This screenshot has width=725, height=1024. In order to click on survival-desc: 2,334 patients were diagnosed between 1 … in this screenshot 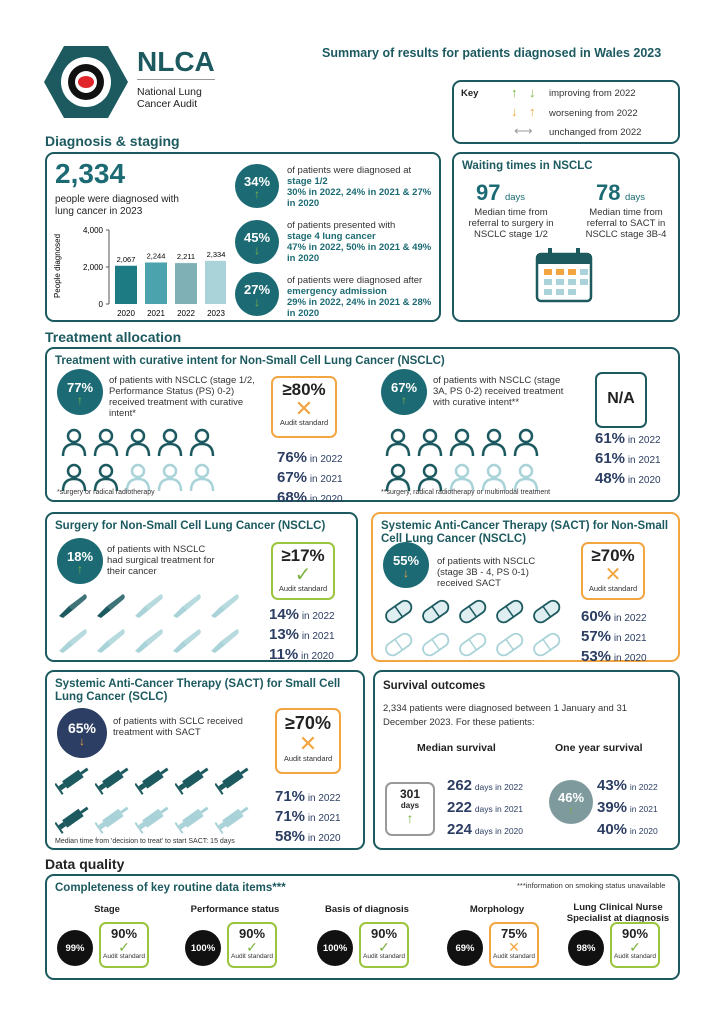, I will do `click(505, 715)`.